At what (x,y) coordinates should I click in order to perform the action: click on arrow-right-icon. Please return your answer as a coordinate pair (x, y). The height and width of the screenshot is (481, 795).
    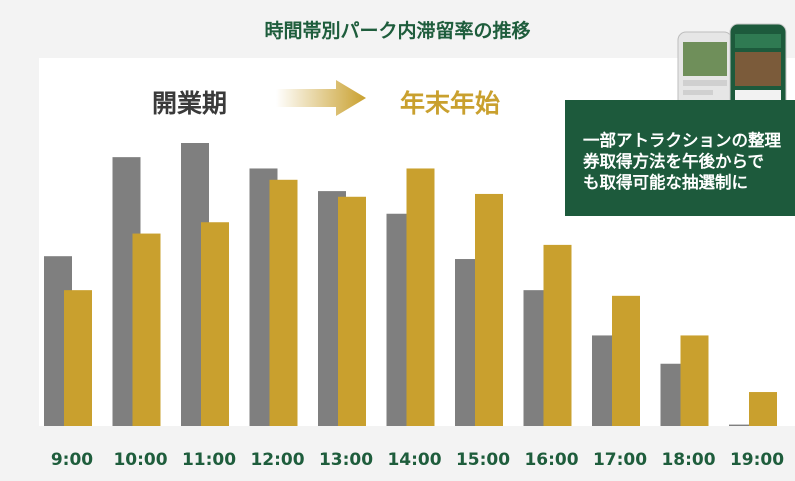
    Looking at the image, I should click on (321, 98).